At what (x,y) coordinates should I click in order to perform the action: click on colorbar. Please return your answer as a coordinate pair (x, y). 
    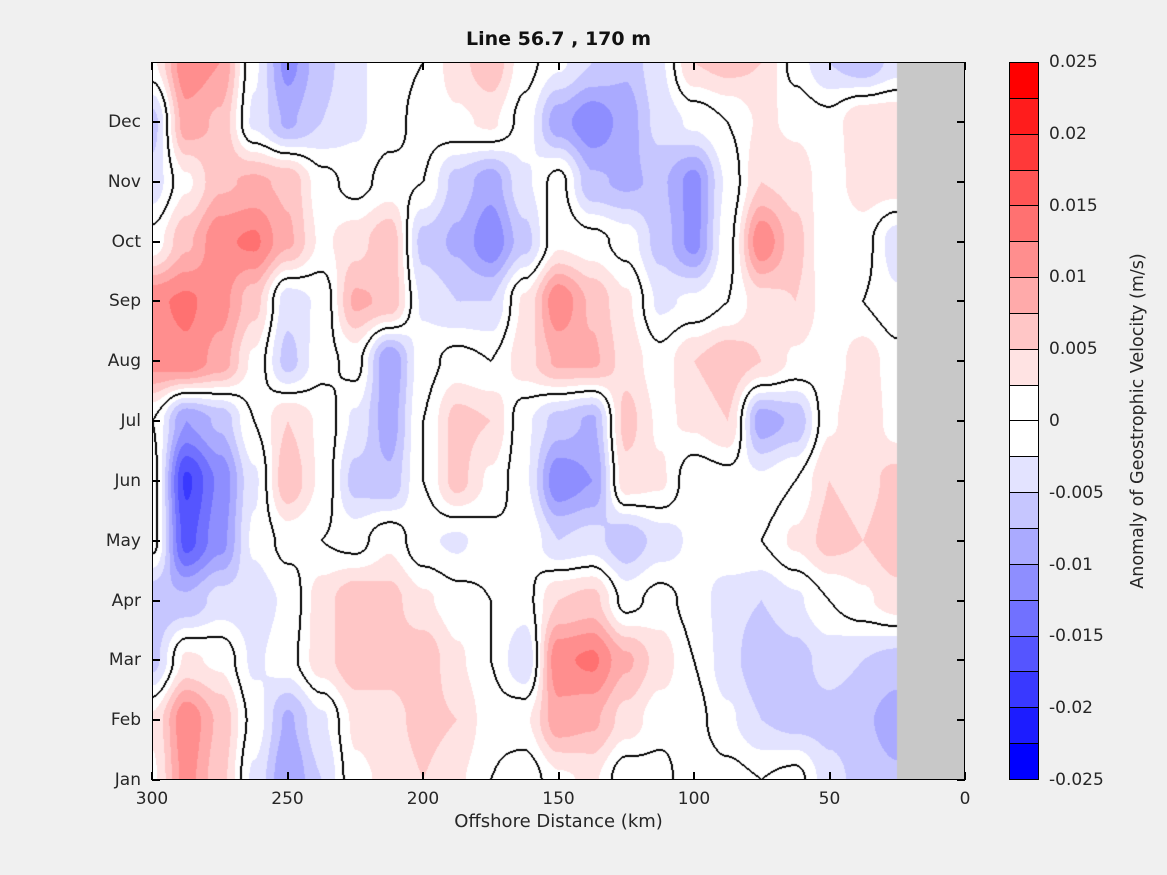
    Looking at the image, I should click on (1024, 421).